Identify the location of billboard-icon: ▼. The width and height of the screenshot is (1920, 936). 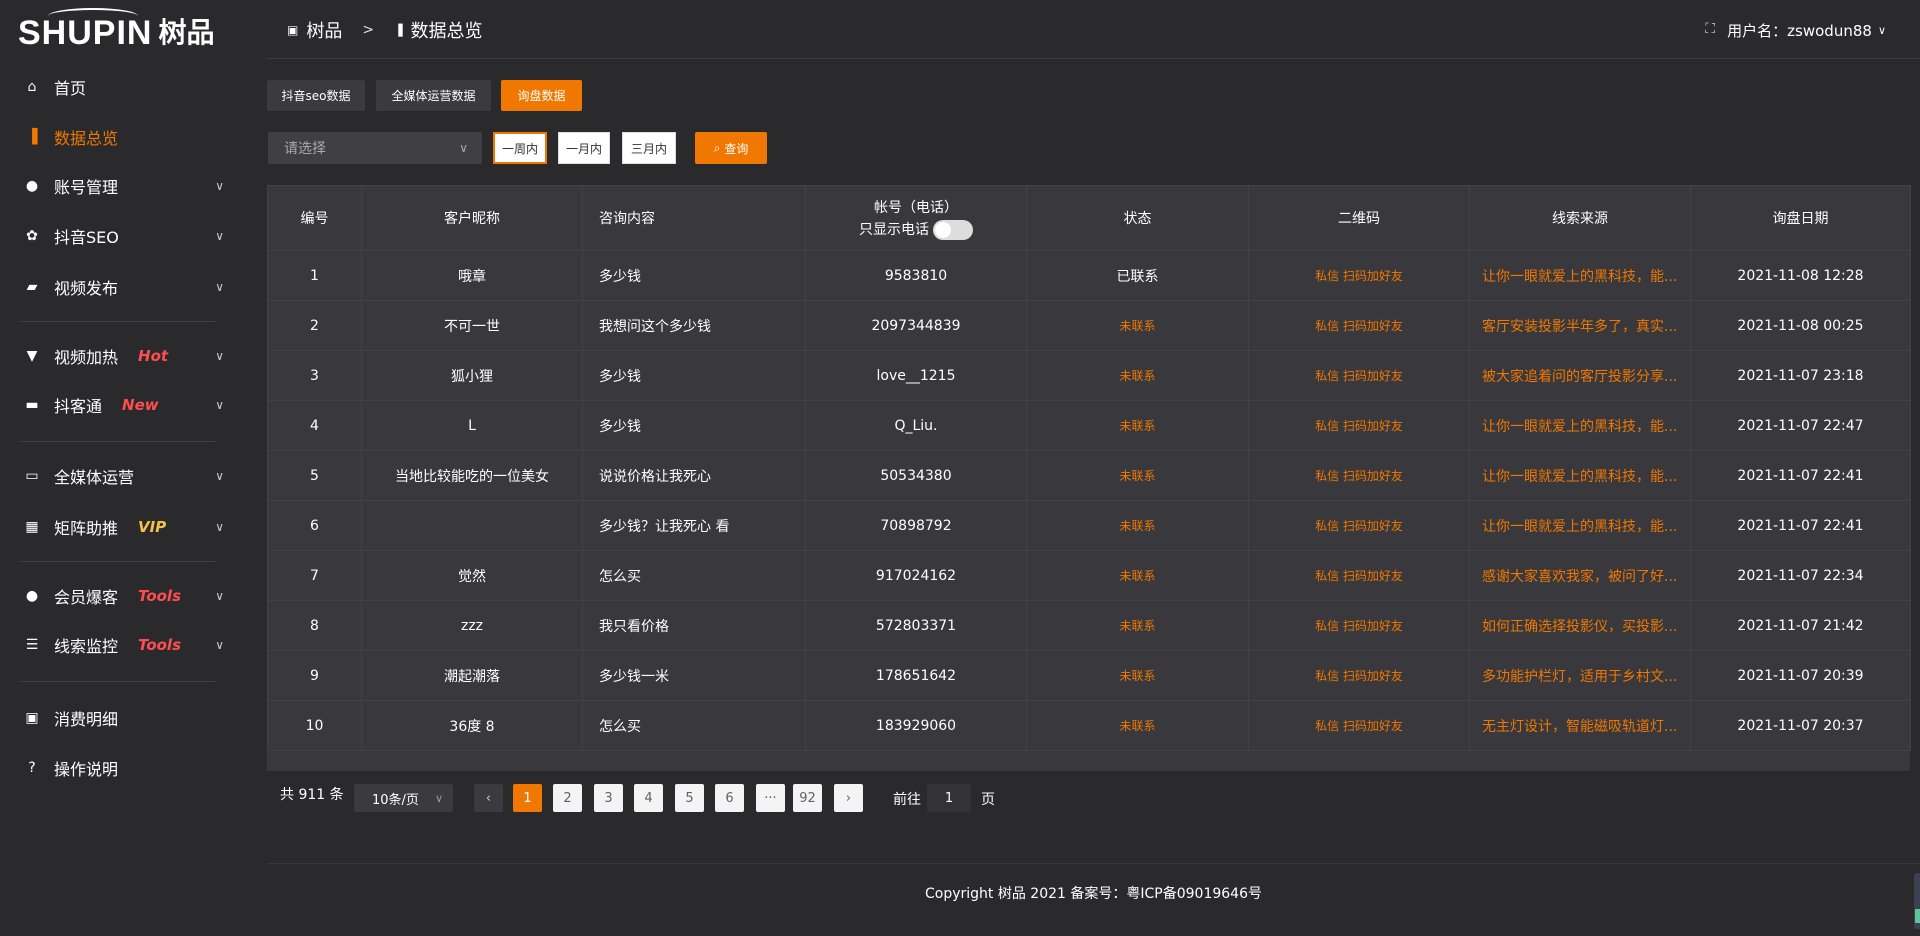
(32, 356).